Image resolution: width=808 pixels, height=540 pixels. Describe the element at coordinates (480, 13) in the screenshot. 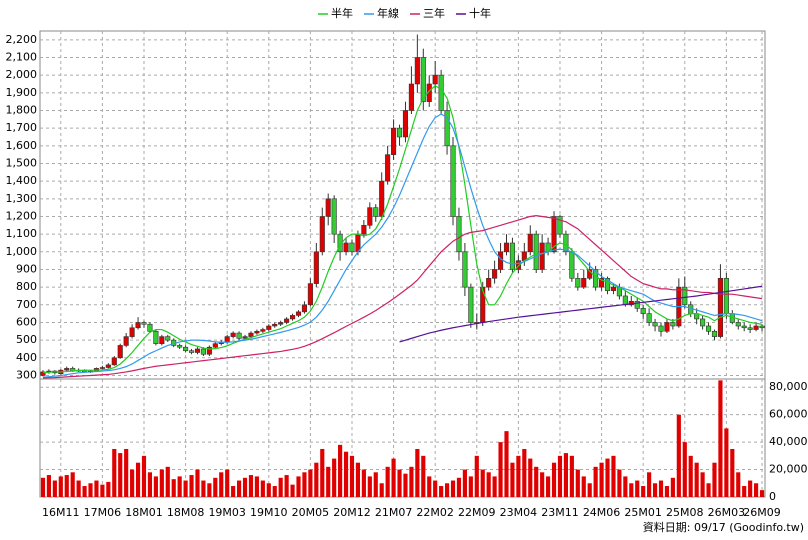

I see `legend-label: 十年` at that location.